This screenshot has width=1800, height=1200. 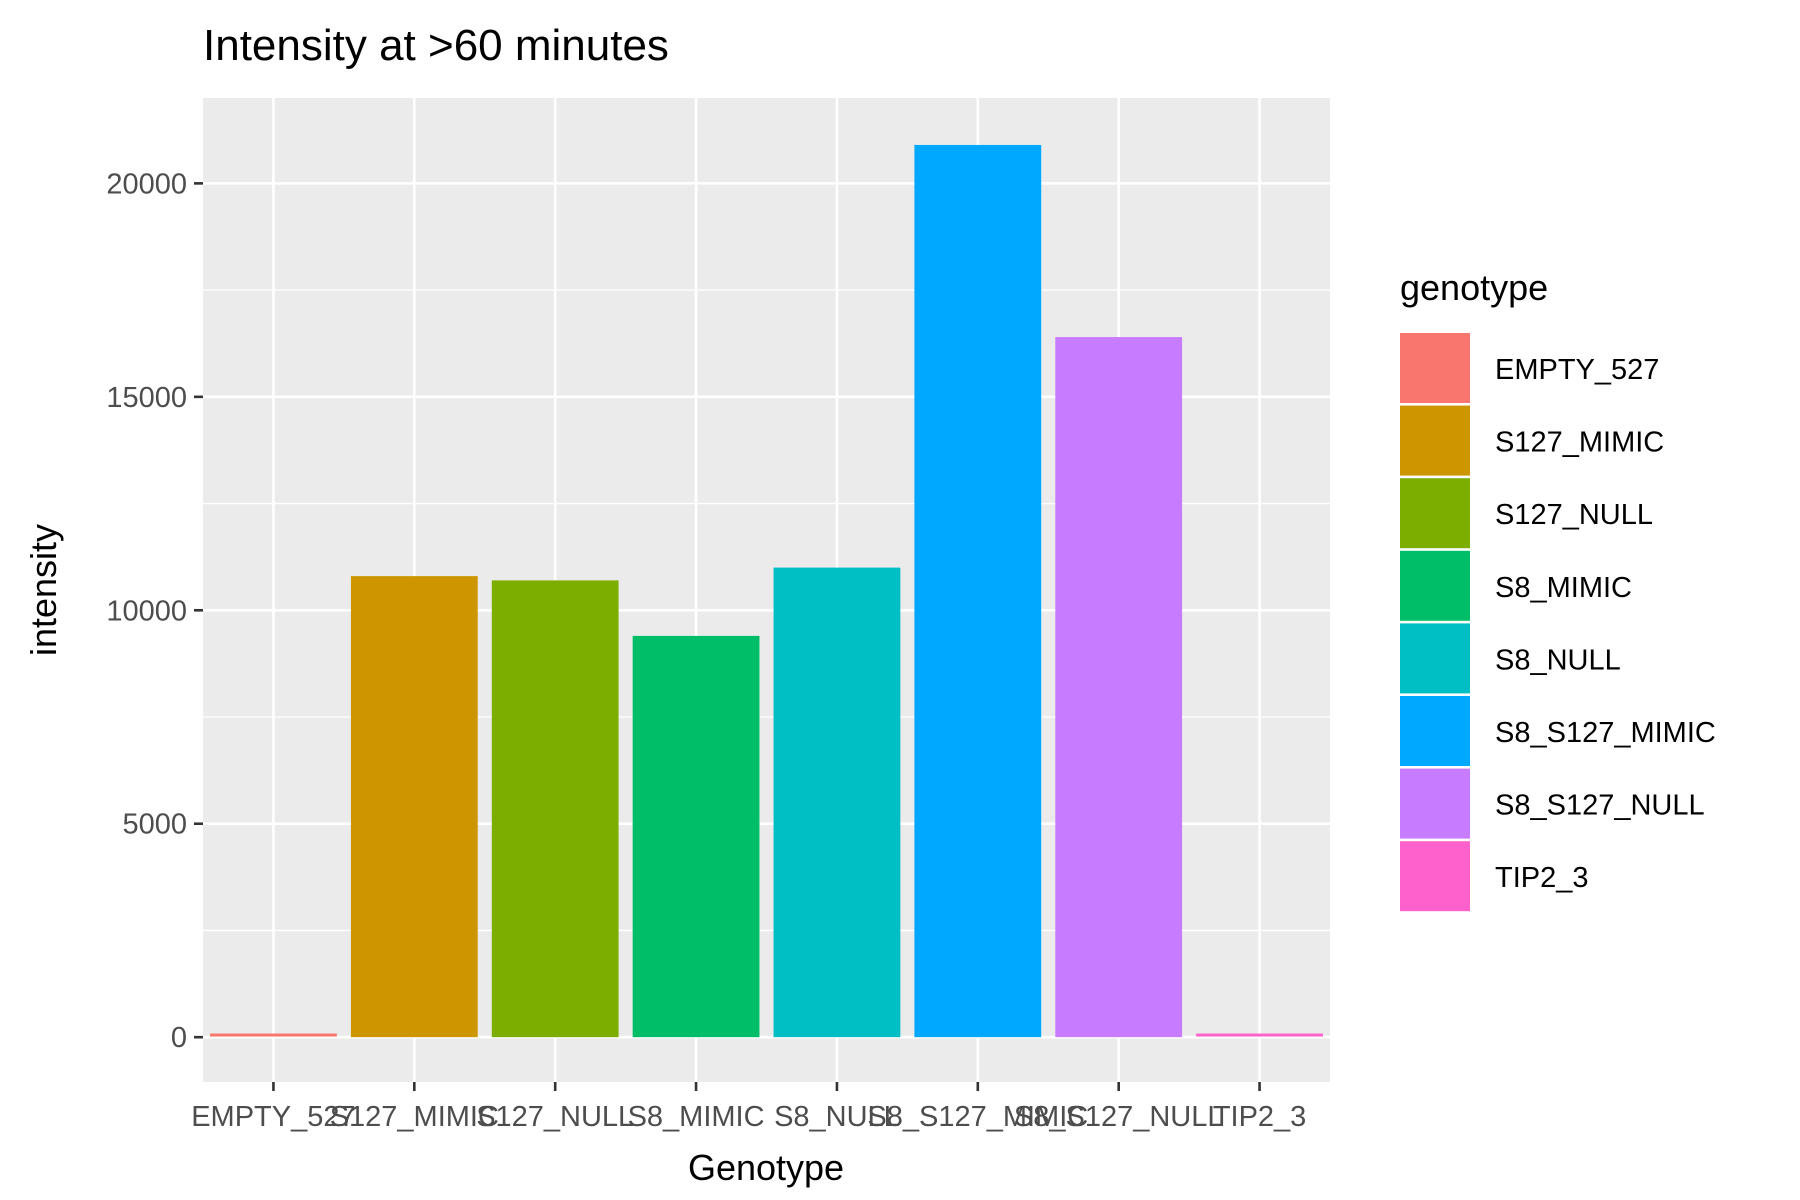 What do you see at coordinates (977, 1117) in the screenshot?
I see `x-tick-label: S8_S127_MIMIC` at bounding box center [977, 1117].